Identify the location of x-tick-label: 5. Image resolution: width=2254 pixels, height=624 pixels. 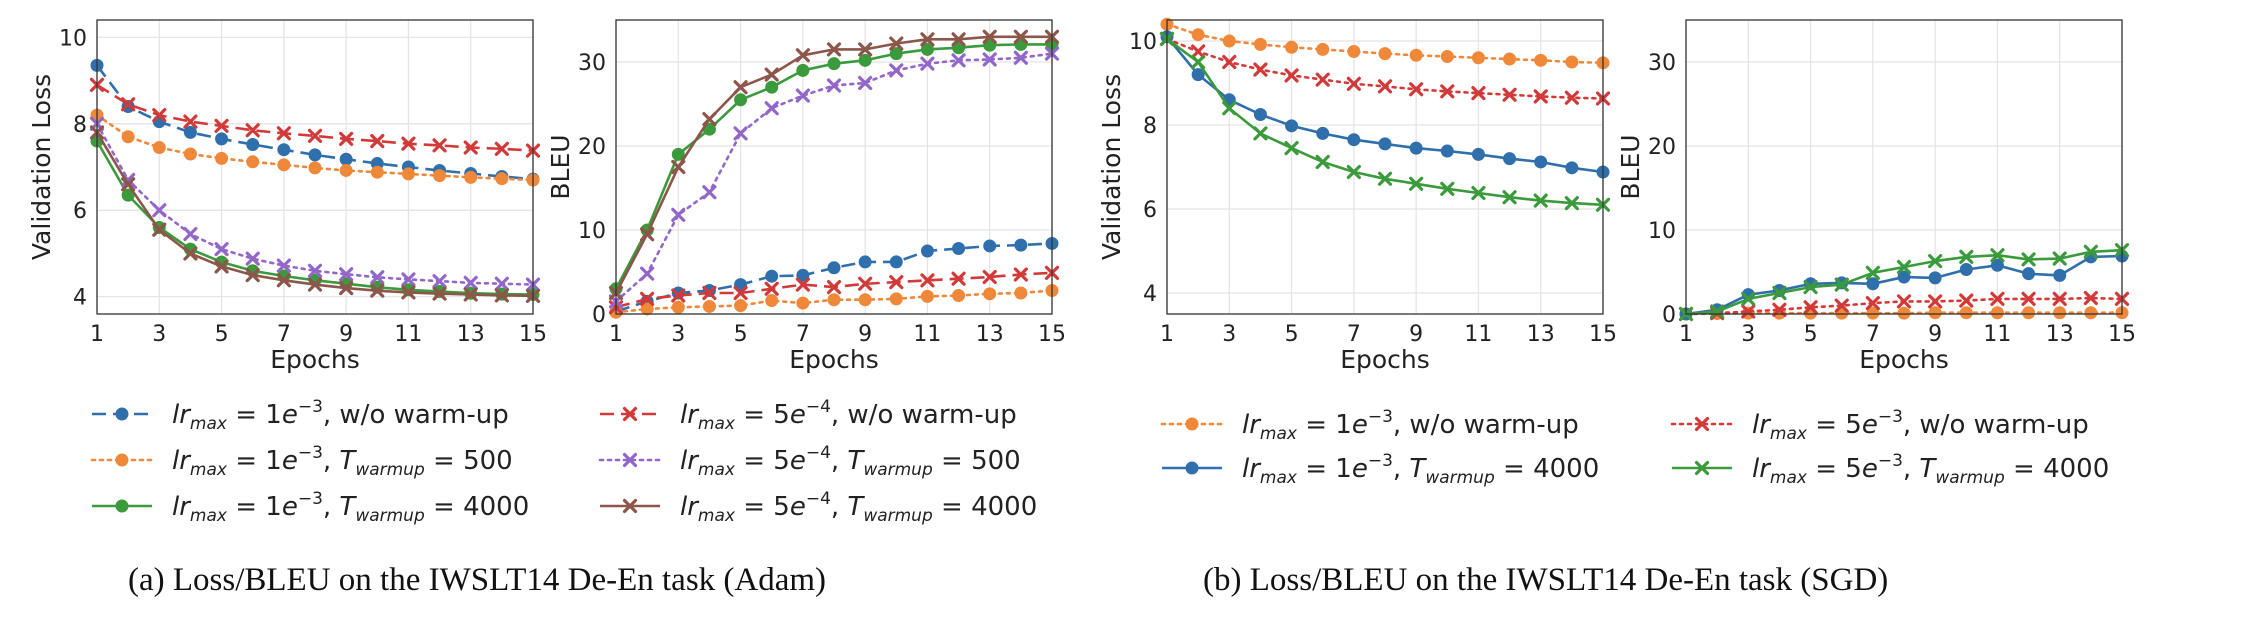
(741, 334).